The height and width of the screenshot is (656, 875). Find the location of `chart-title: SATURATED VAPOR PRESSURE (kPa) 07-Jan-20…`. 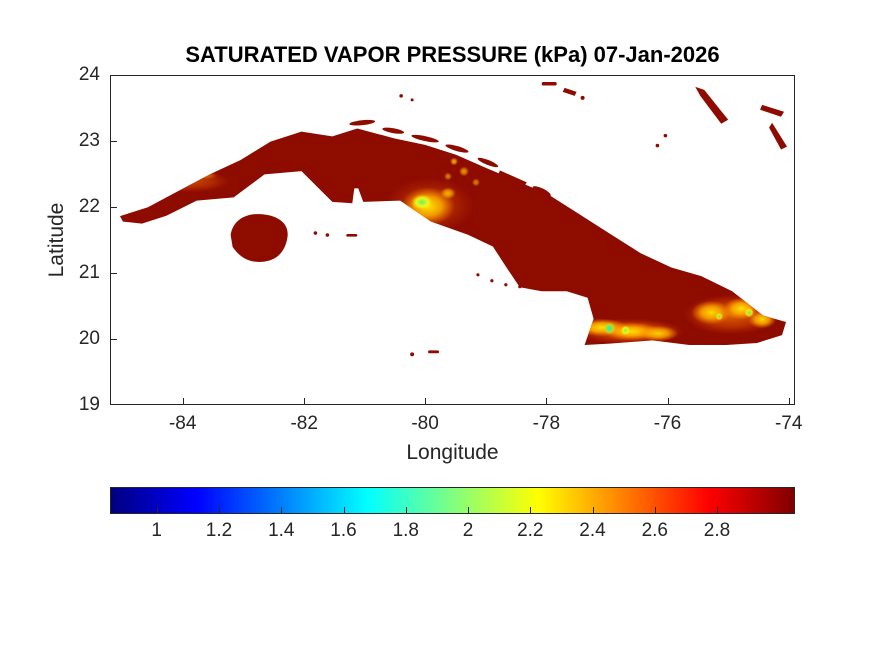

chart-title: SATURATED VAPOR PRESSURE (kPa) 07-Jan-20… is located at coordinates (452, 54).